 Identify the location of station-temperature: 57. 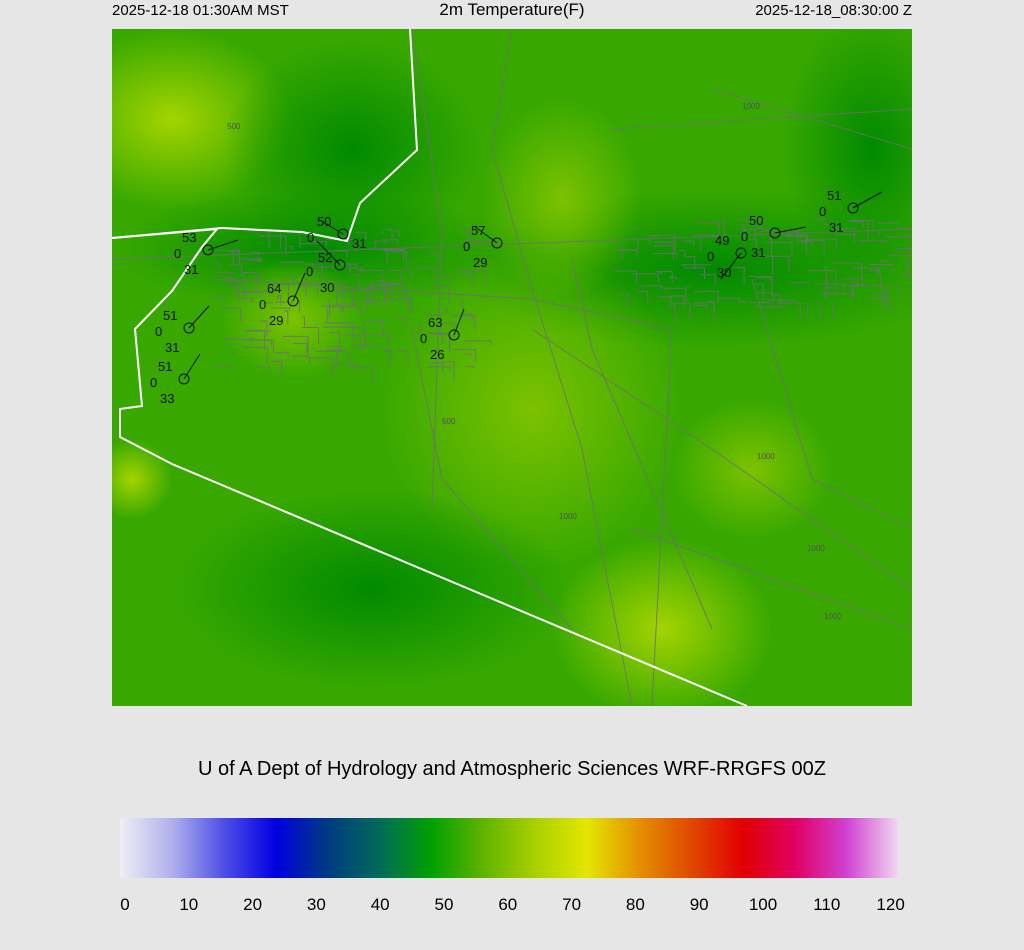
(478, 230).